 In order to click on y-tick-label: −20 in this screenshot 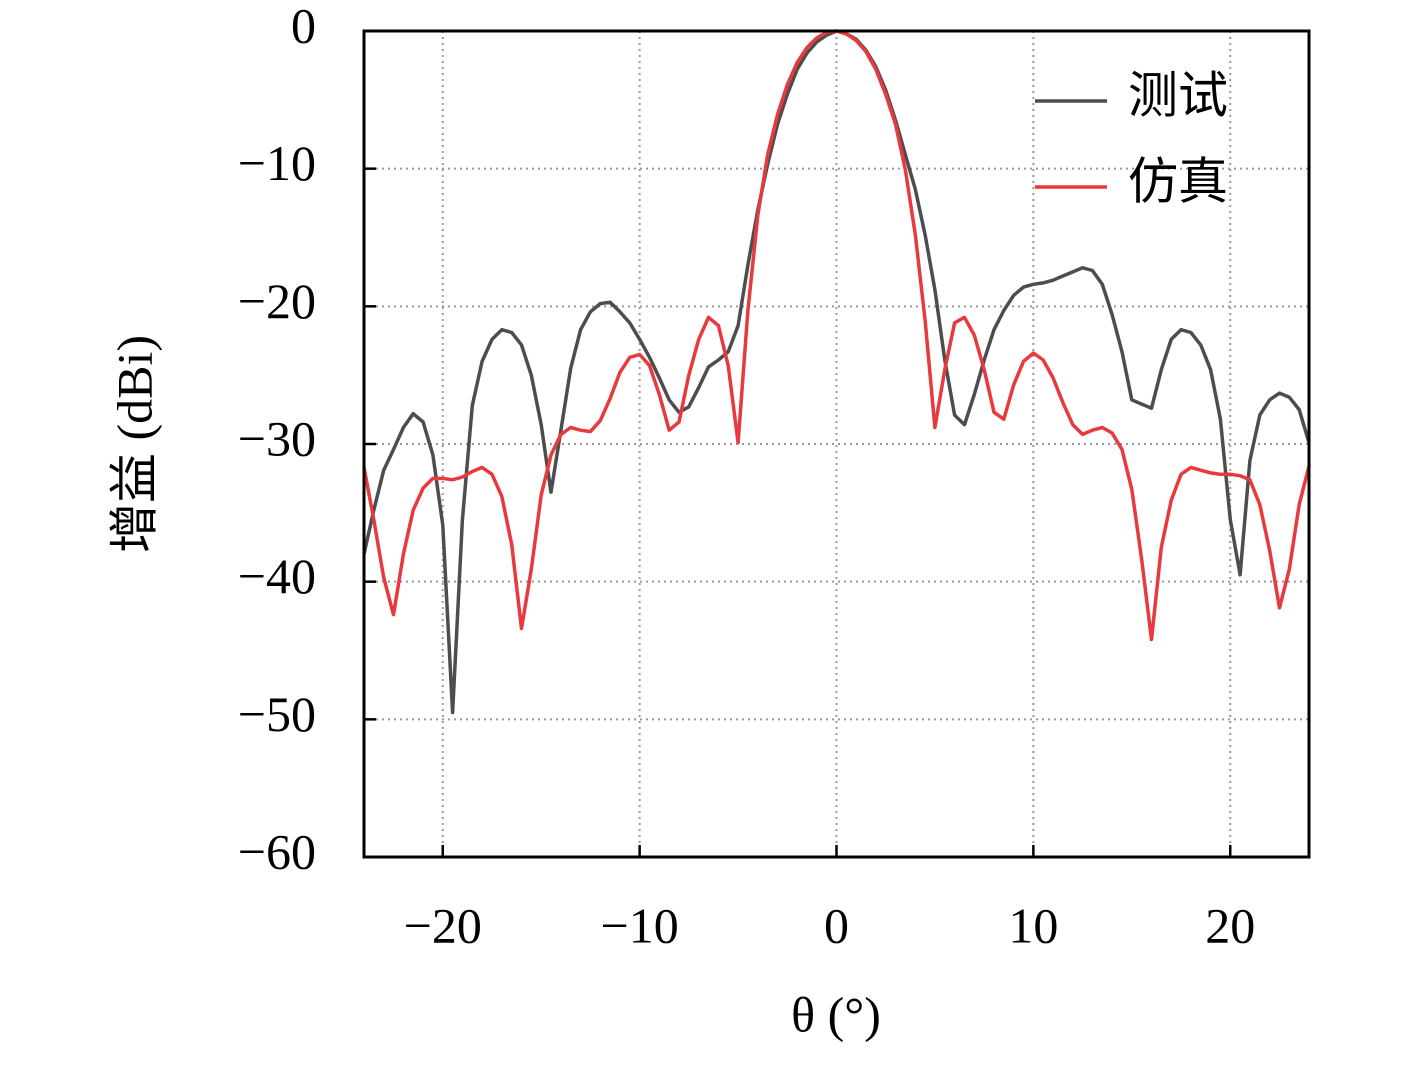, I will do `click(277, 301)`.